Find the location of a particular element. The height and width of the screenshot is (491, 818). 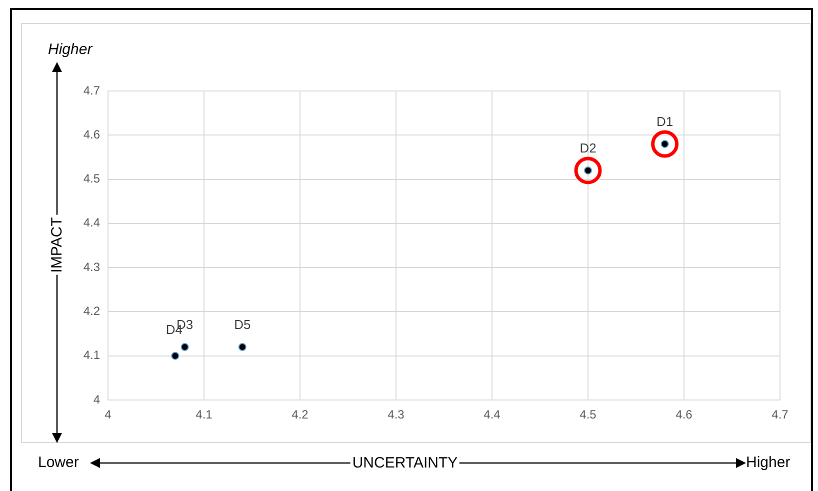

x-tick-label: 4.6 is located at coordinates (684, 415).